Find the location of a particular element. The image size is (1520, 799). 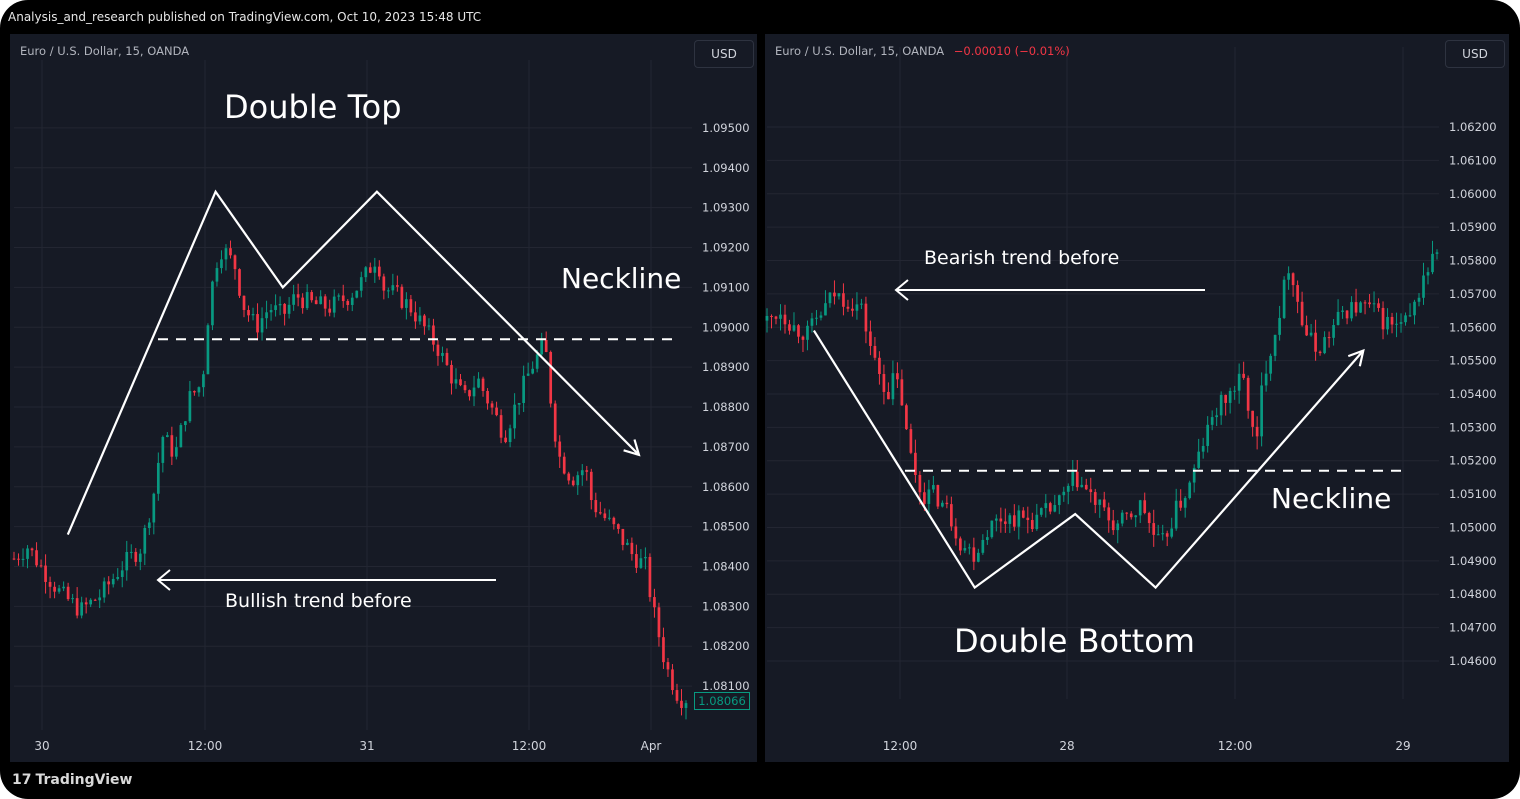

x-tick-label: 12:00 is located at coordinates (900, 746).